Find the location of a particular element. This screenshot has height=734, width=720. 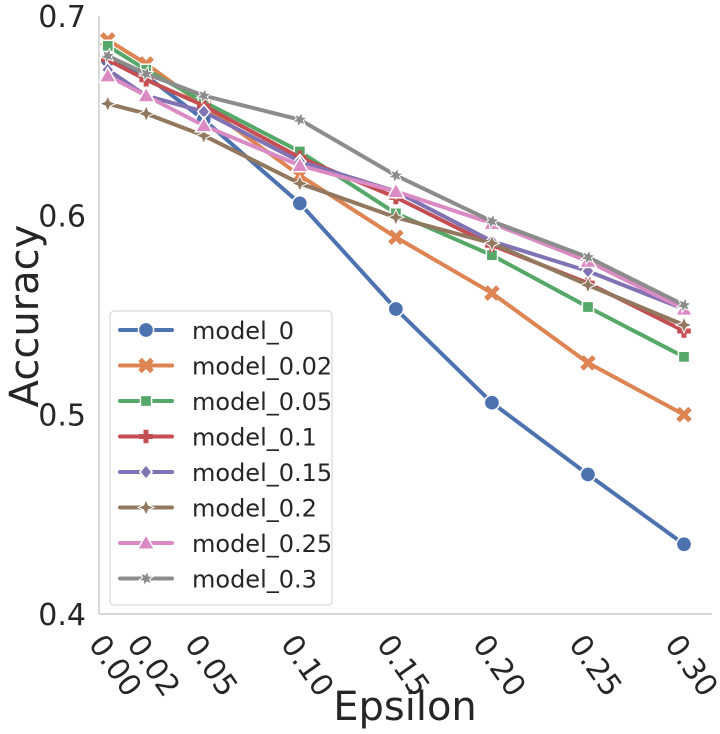

x-tick-label: 0.10 is located at coordinates (306, 666).